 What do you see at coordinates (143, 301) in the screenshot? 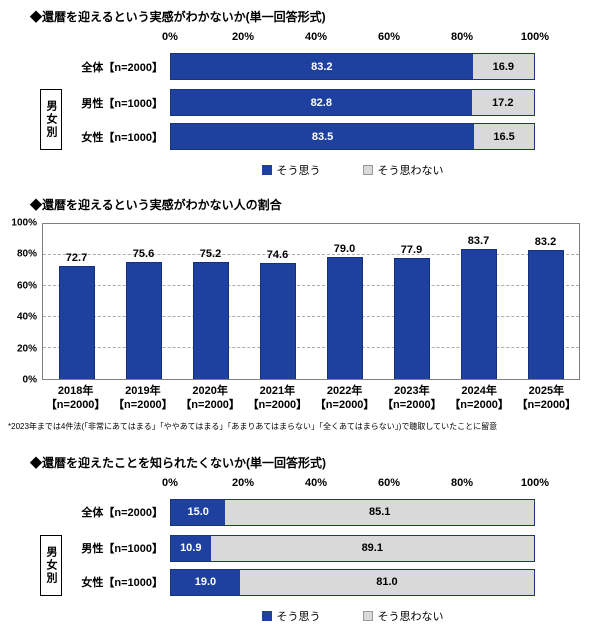
I see `trend-column: 75.6` at bounding box center [143, 301].